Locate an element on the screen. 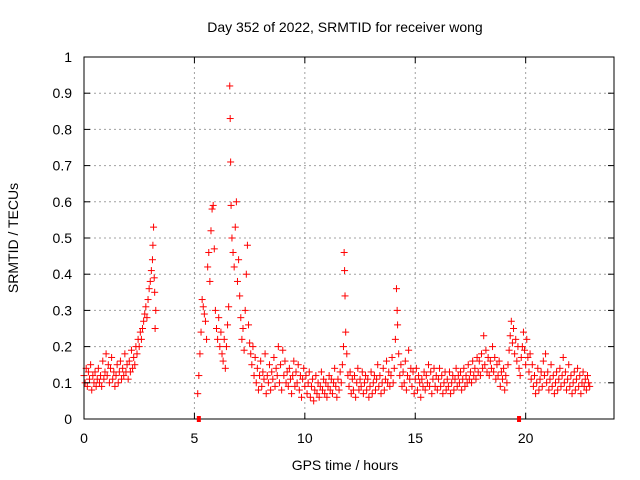  axis-marker is located at coordinates (519, 419).